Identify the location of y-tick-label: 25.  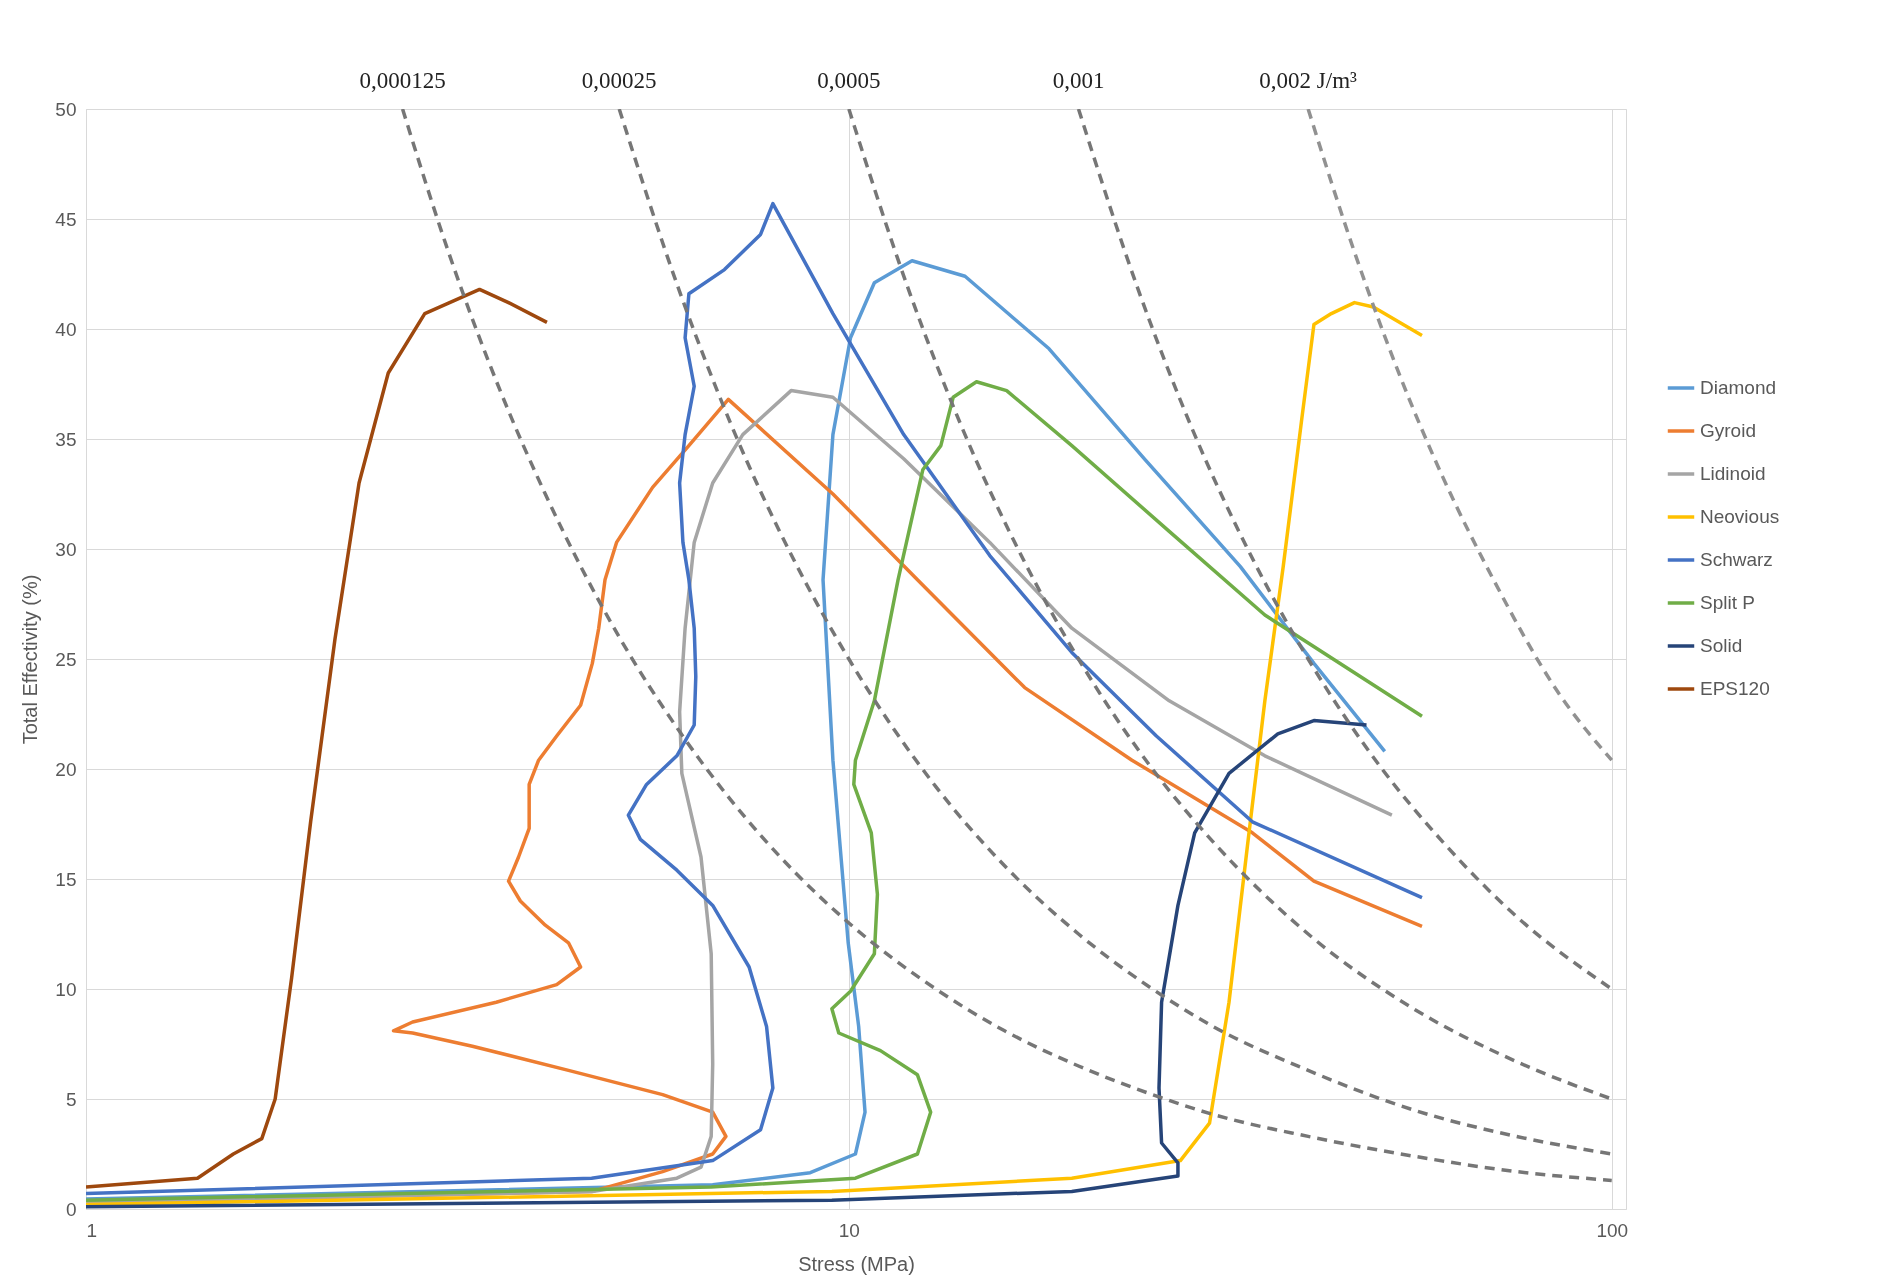
(66, 659).